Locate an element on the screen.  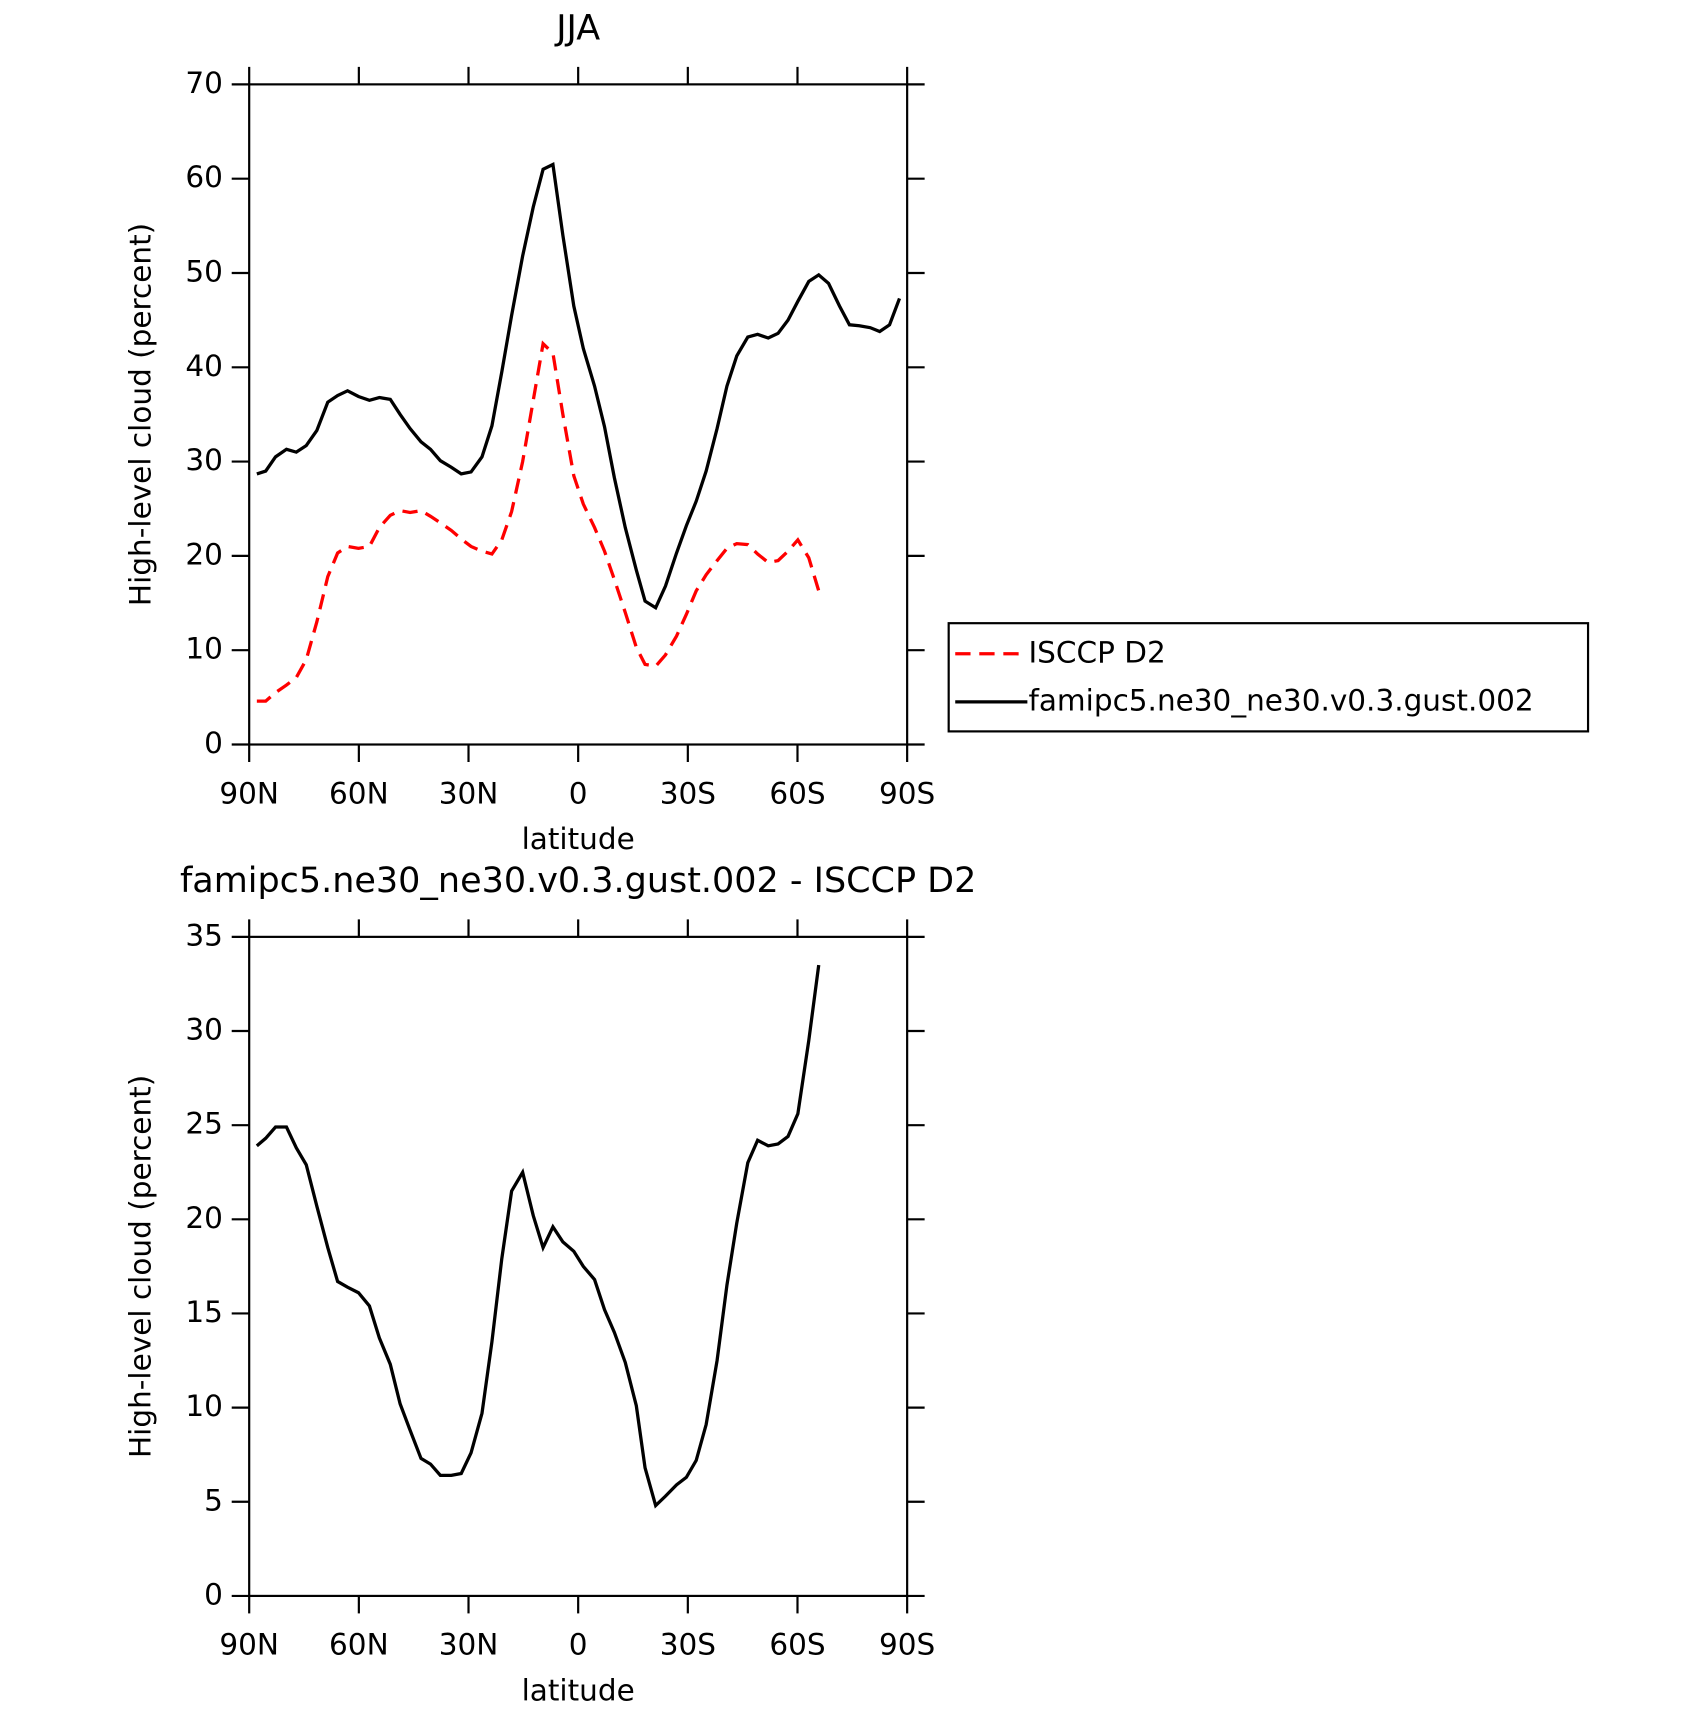
y-tick-label: 25 is located at coordinates (204, 1124).